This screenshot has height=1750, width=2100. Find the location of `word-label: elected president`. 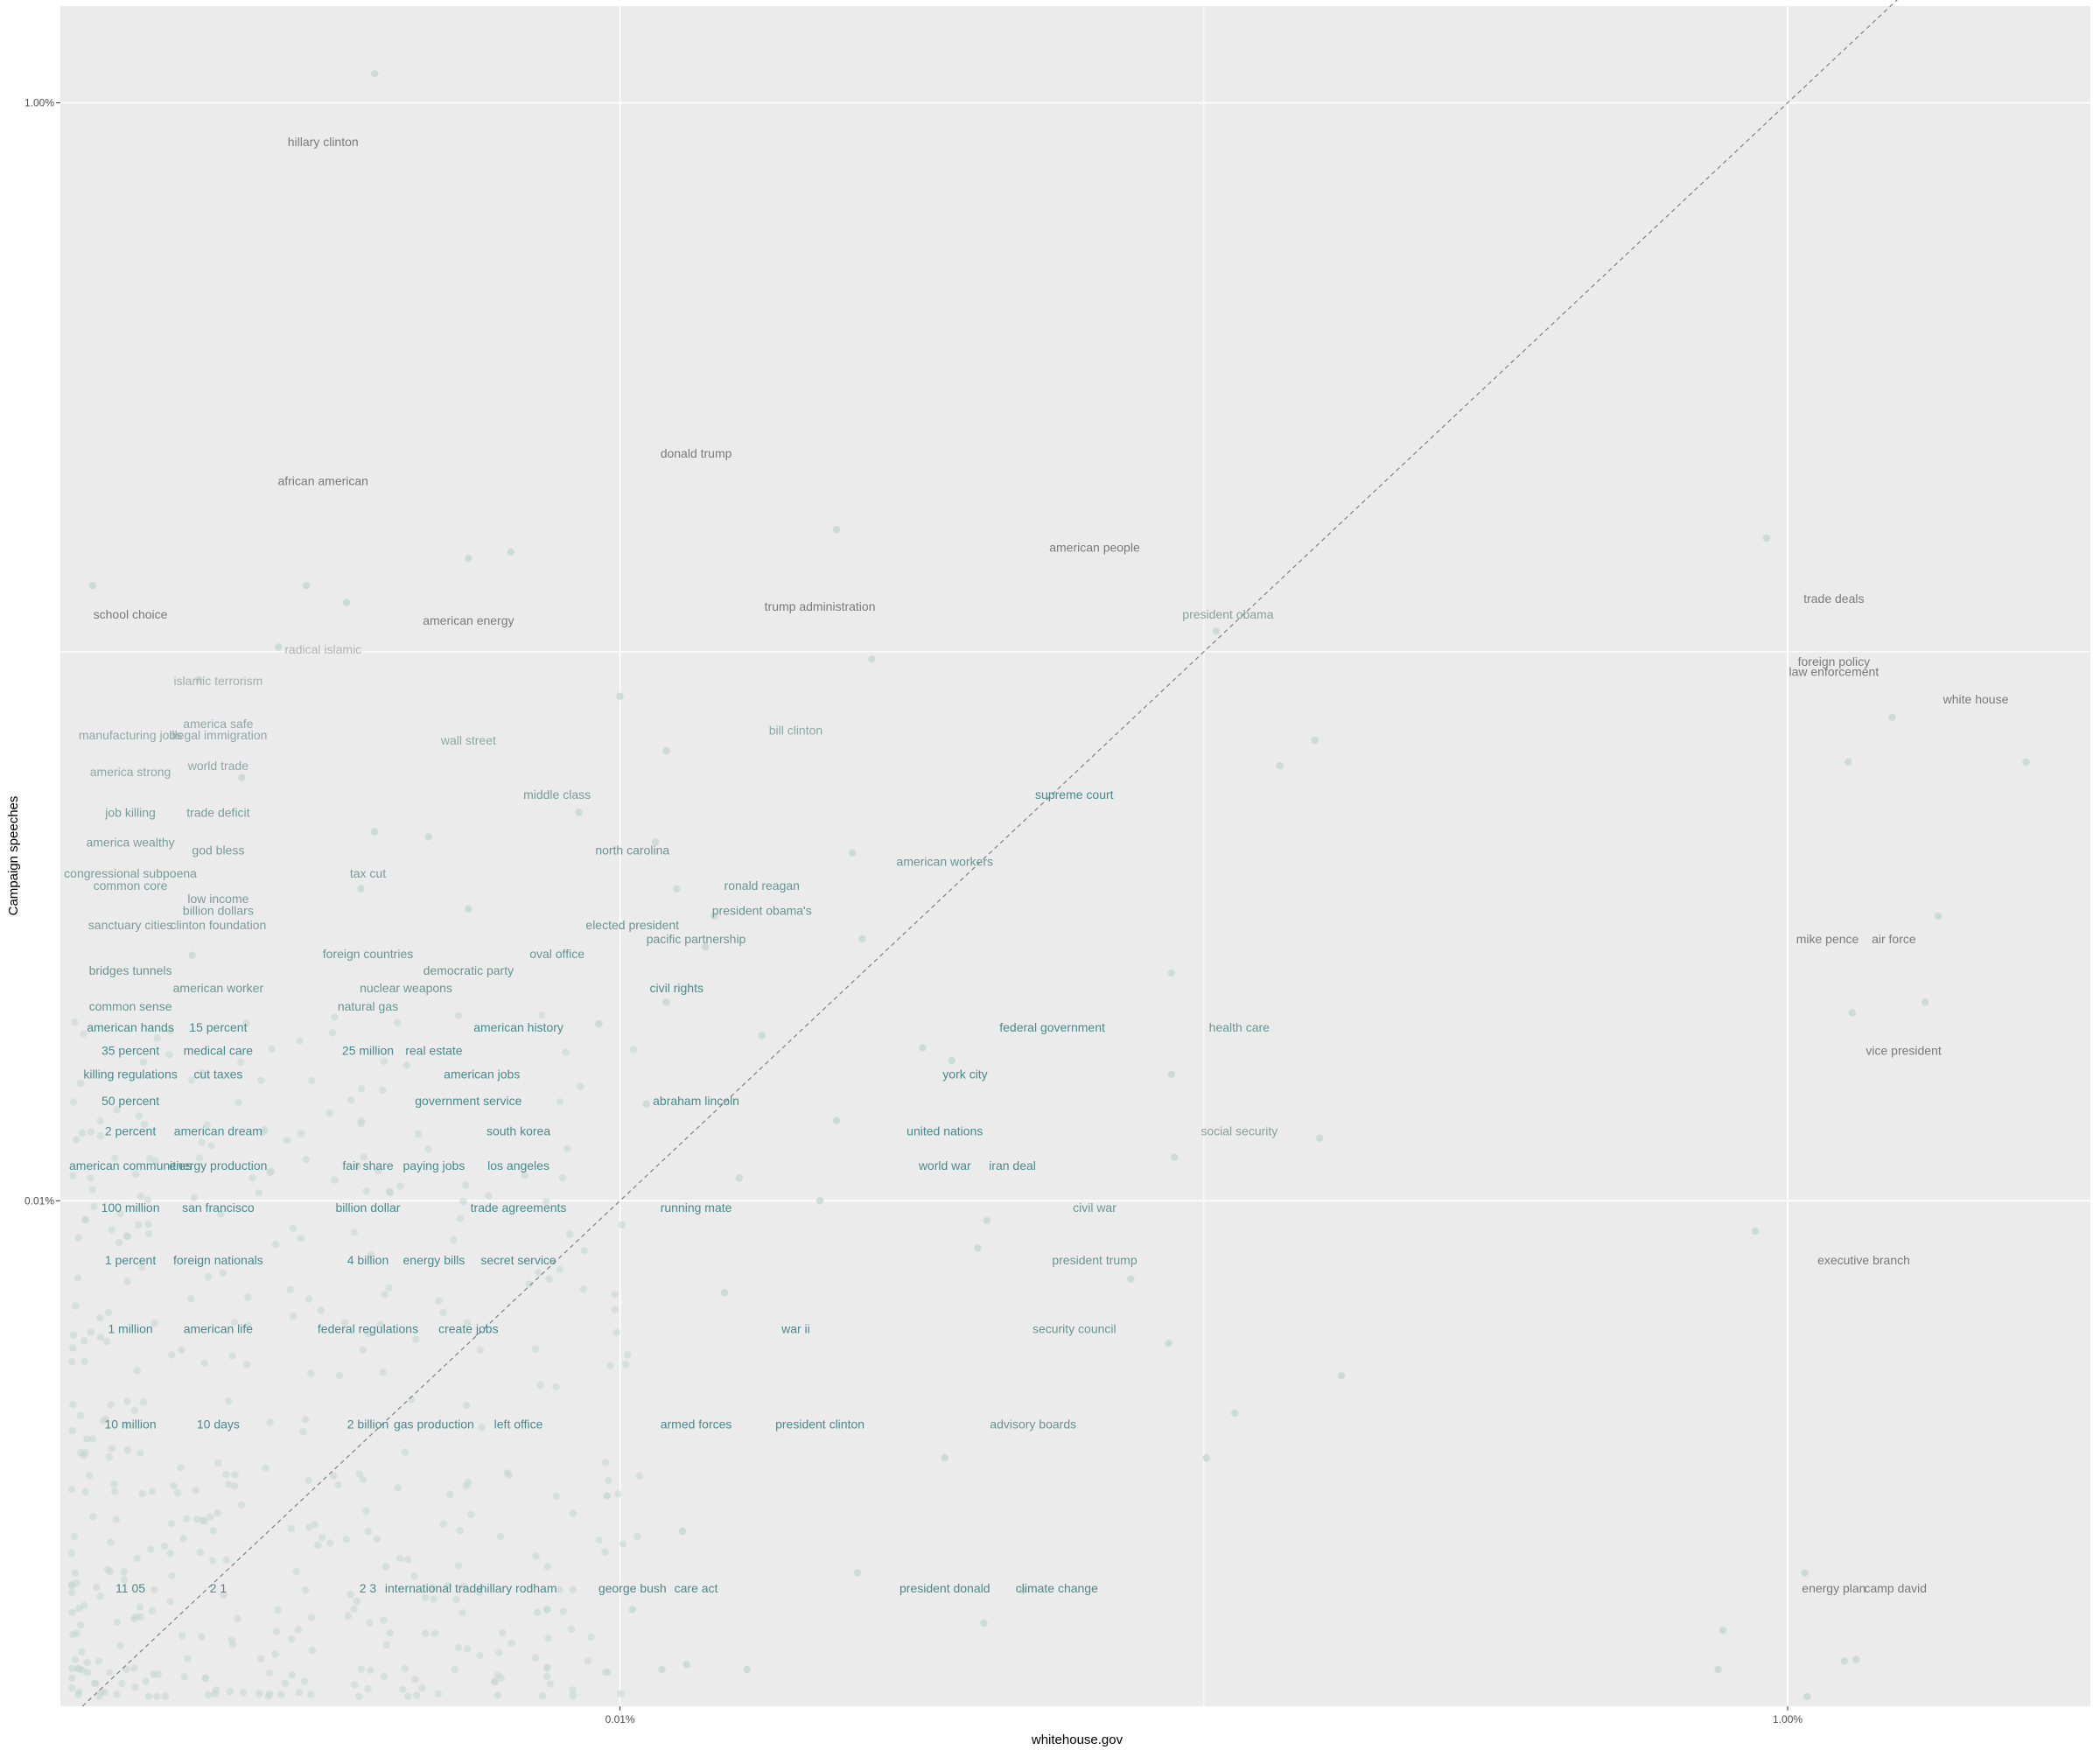

word-label: elected president is located at coordinates (632, 925).